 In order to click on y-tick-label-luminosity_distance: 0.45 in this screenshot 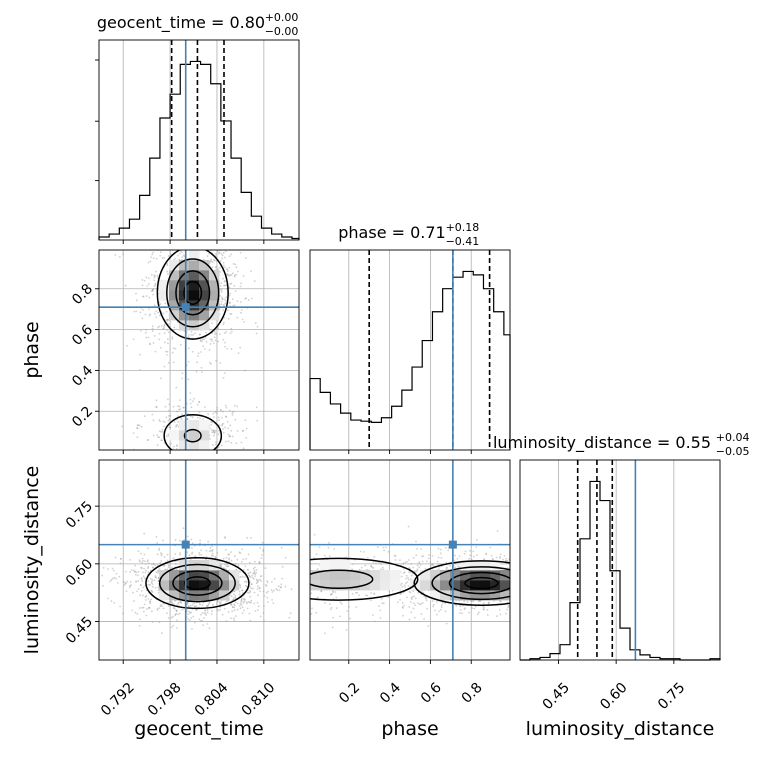, I will do `click(79, 630)`.